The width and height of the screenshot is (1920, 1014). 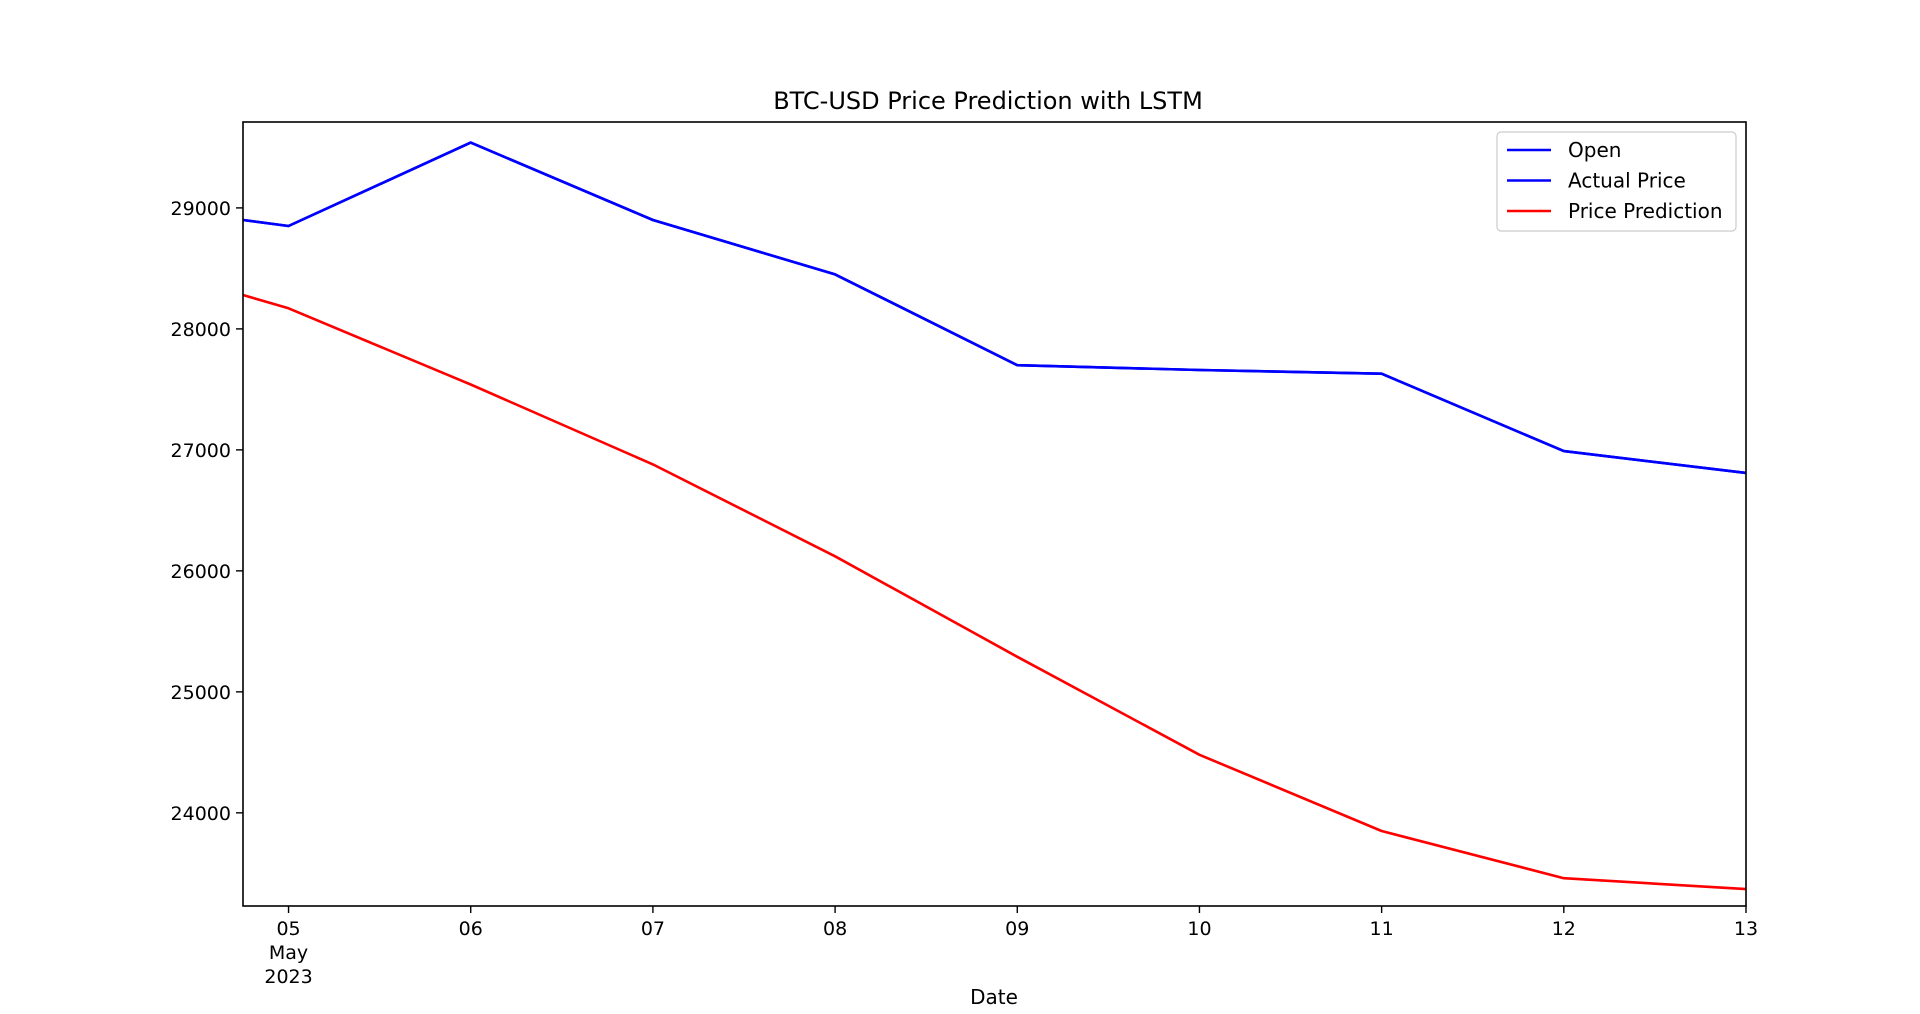 What do you see at coordinates (201, 451) in the screenshot?
I see `y-tick-label: 27000` at bounding box center [201, 451].